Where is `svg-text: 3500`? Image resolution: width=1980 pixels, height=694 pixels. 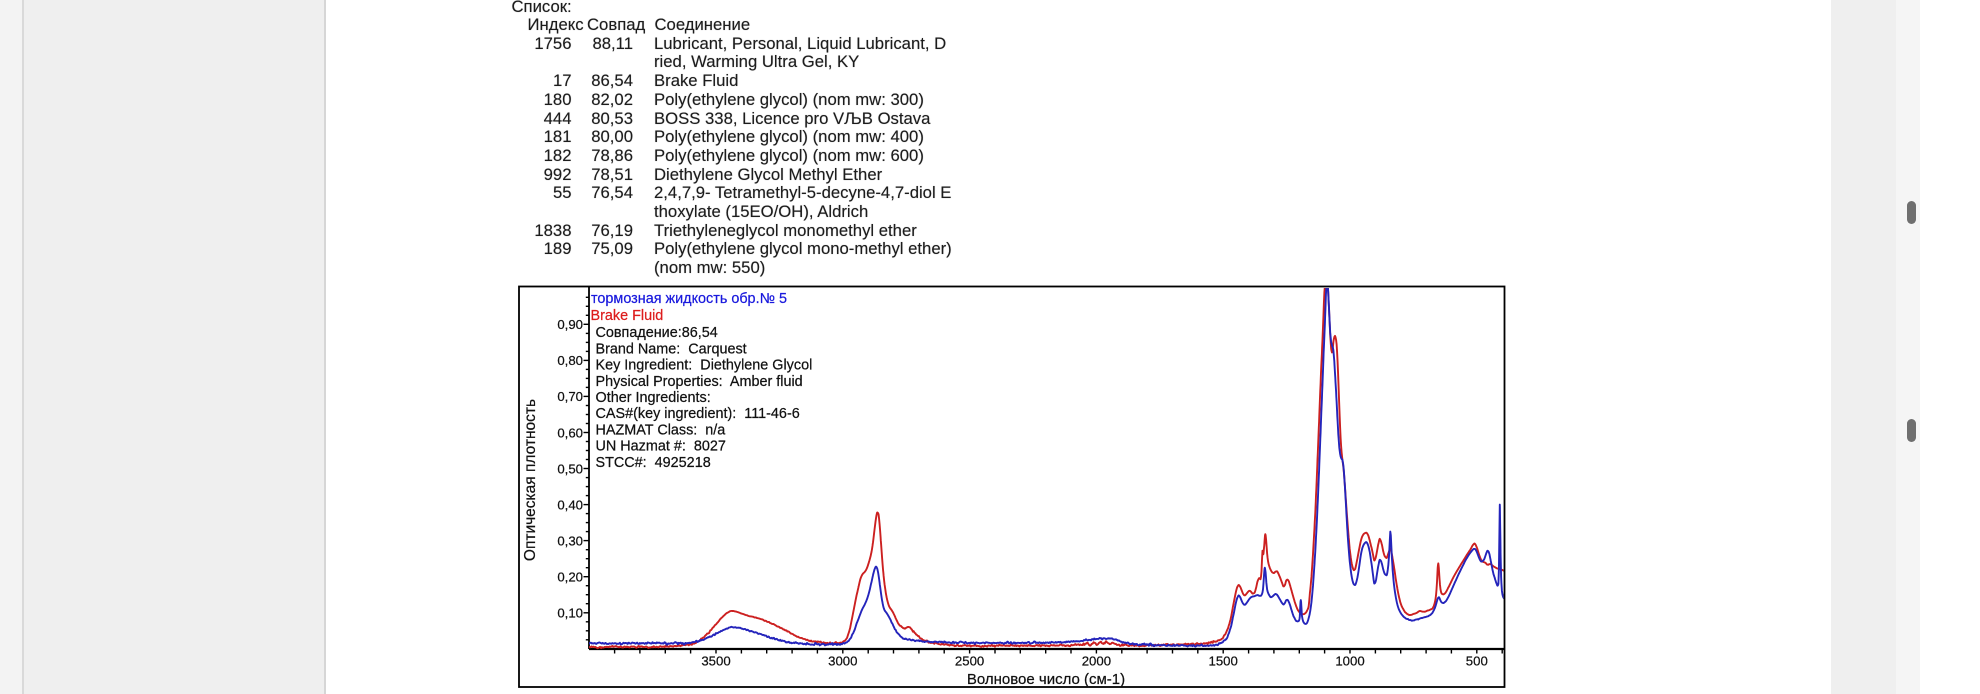 svg-text: 3500 is located at coordinates (715, 660).